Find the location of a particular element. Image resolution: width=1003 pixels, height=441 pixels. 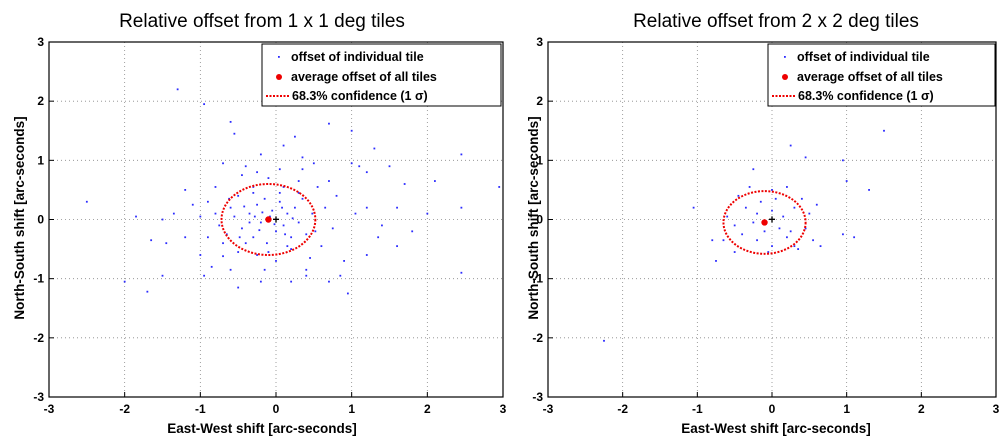

y-tick-label: 0 is located at coordinates (539, 220).